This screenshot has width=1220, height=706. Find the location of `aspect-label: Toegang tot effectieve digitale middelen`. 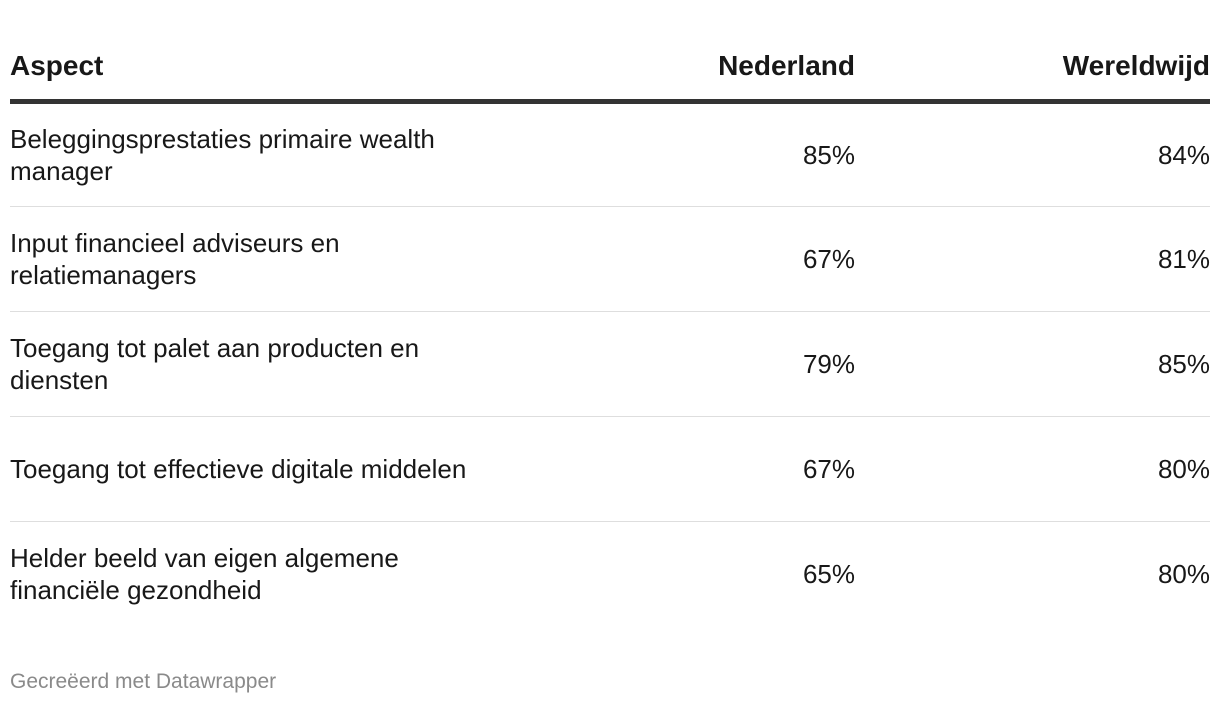

aspect-label: Toegang tot effectieve digitale middelen is located at coordinates (238, 469).